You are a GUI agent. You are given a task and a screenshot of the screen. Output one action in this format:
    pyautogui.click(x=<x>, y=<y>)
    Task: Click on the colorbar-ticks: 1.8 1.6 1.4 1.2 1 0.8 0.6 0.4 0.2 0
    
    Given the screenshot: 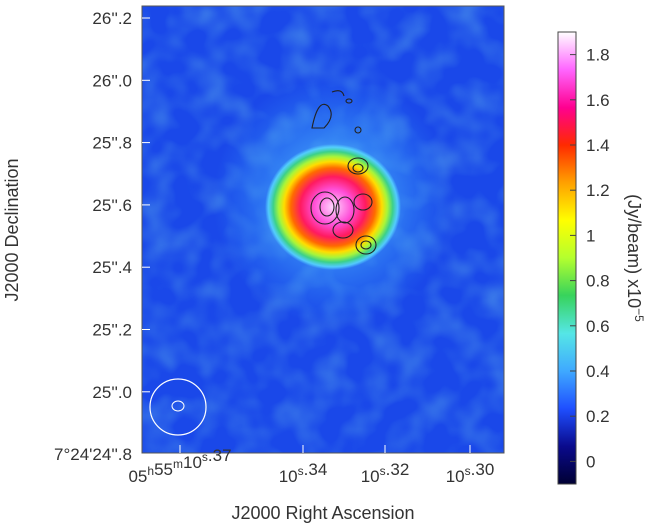 What is the action you would take?
    pyautogui.click(x=590, y=258)
    